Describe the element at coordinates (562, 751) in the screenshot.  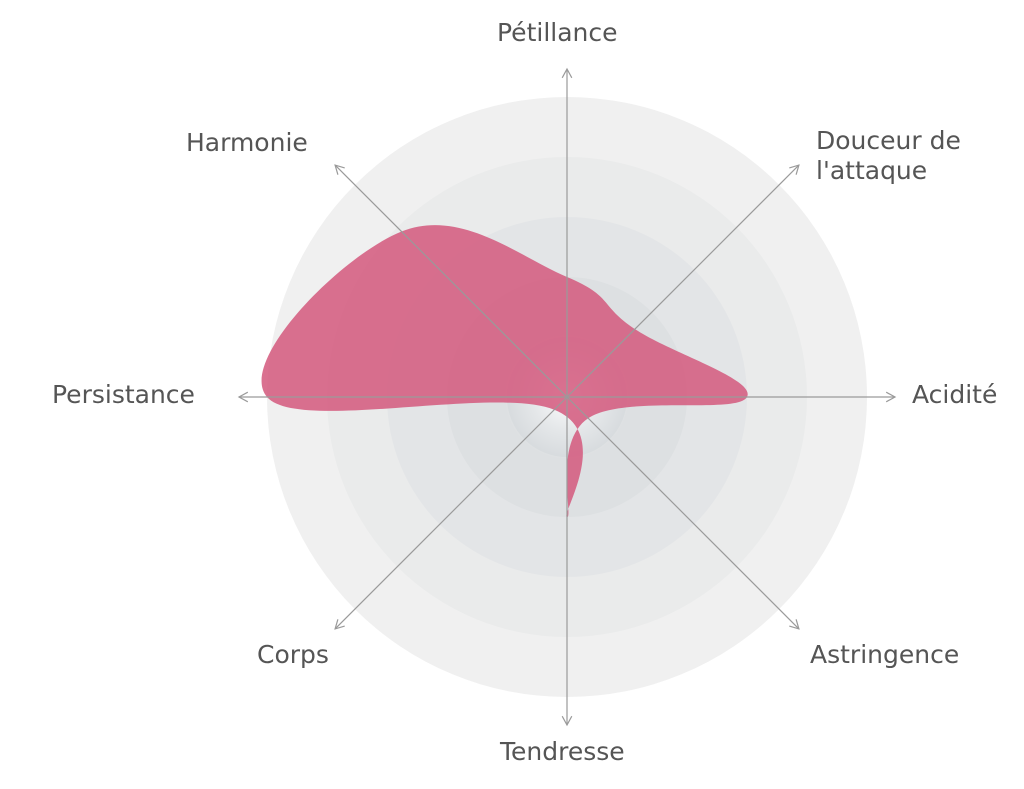
I see `axis-label-tendresse: Tendresse` at that location.